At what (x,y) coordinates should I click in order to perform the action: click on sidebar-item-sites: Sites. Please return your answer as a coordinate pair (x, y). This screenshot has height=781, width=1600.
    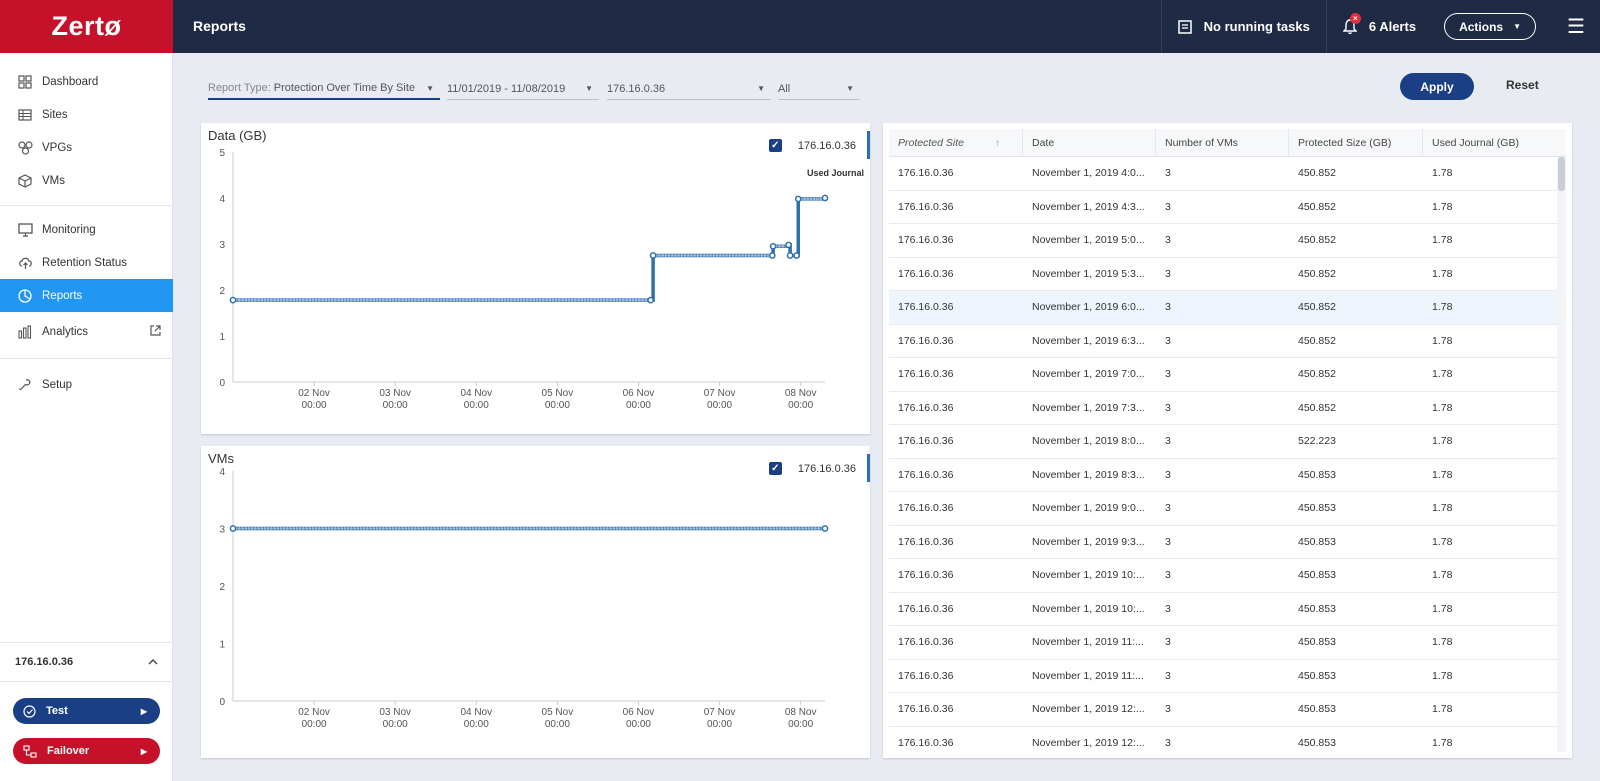
    Looking at the image, I should click on (86, 114).